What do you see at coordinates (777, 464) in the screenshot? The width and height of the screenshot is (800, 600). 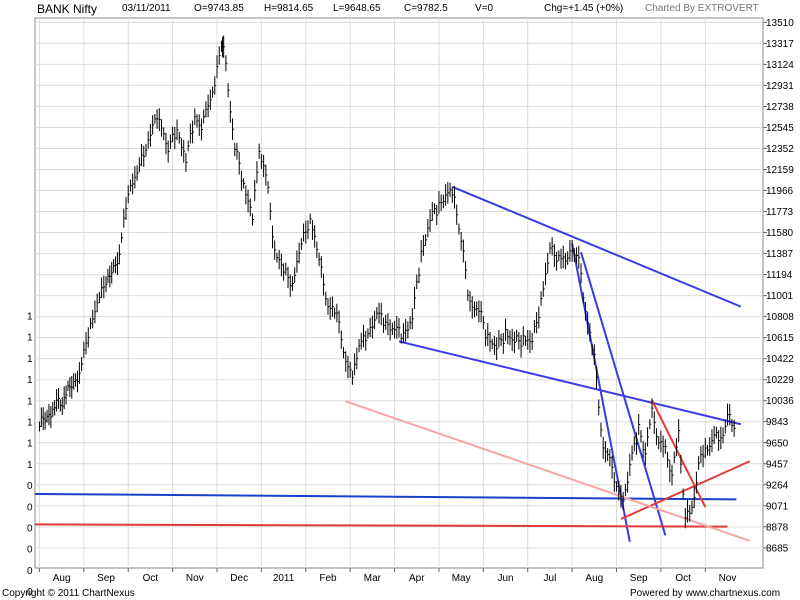 I see `y-tick-label: 9457` at bounding box center [777, 464].